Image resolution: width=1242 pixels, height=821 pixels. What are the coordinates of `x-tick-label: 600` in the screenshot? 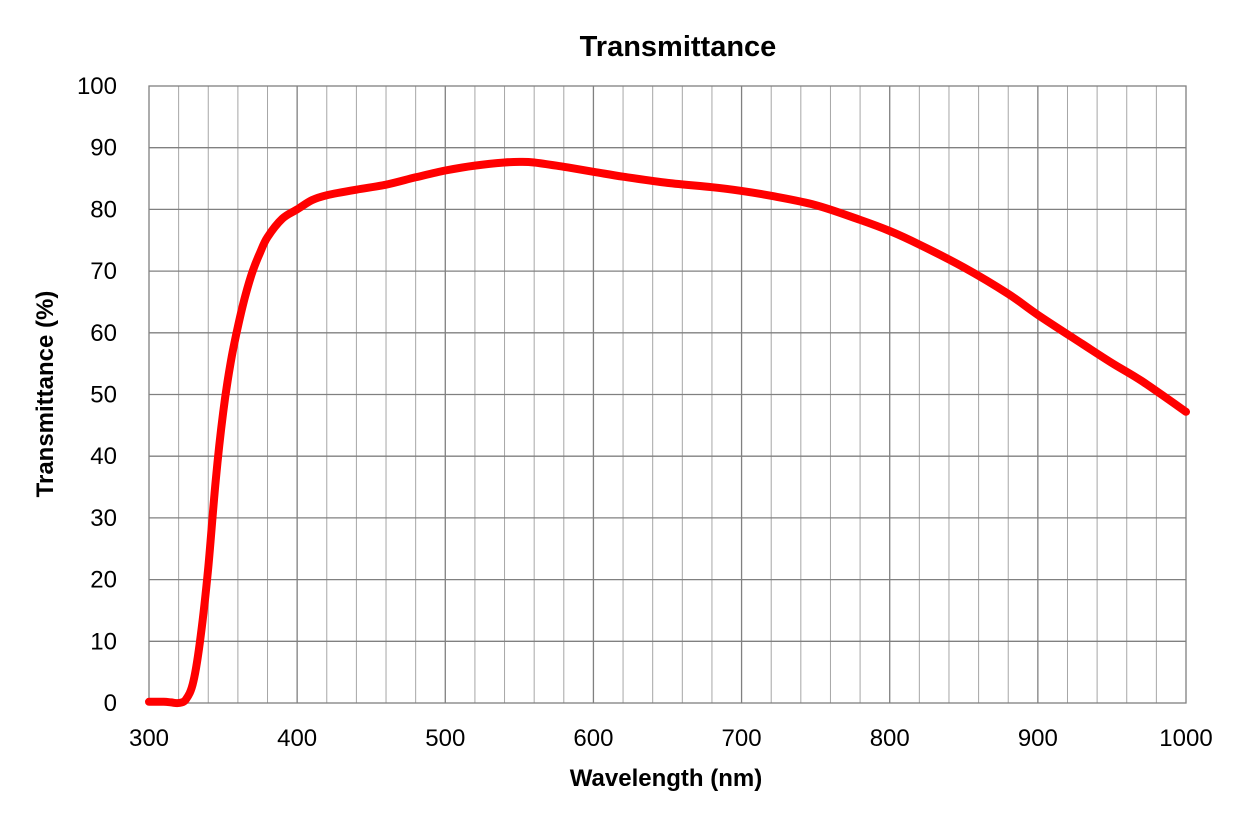 It's located at (593, 738).